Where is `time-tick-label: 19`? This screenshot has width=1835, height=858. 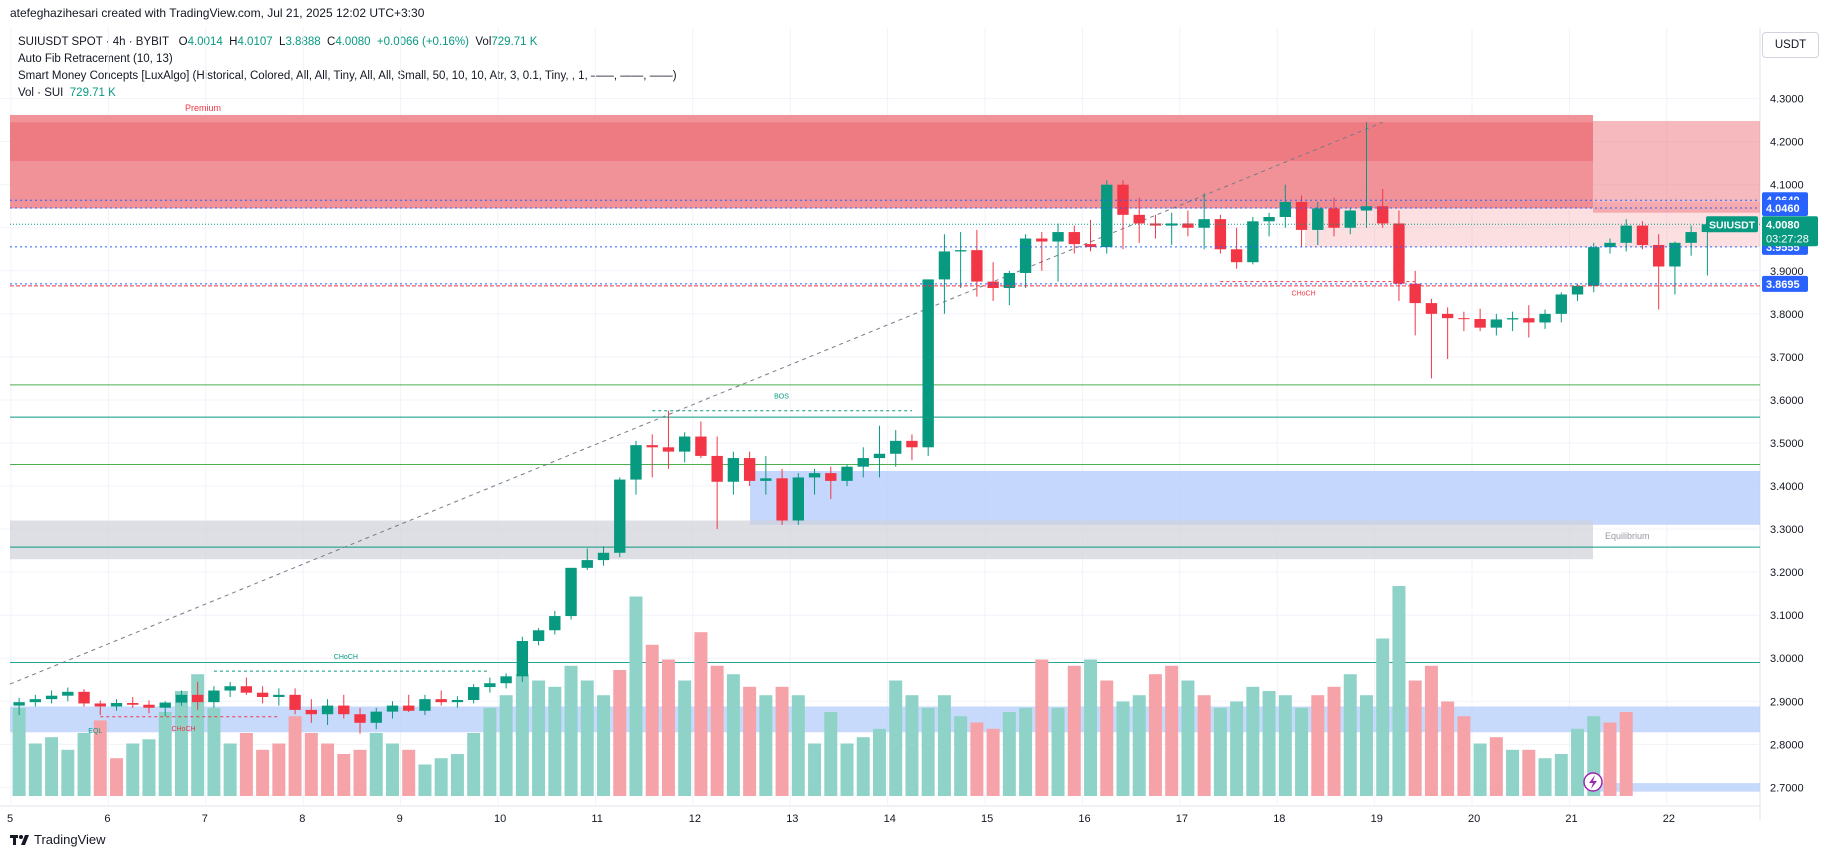 time-tick-label: 19 is located at coordinates (1377, 819).